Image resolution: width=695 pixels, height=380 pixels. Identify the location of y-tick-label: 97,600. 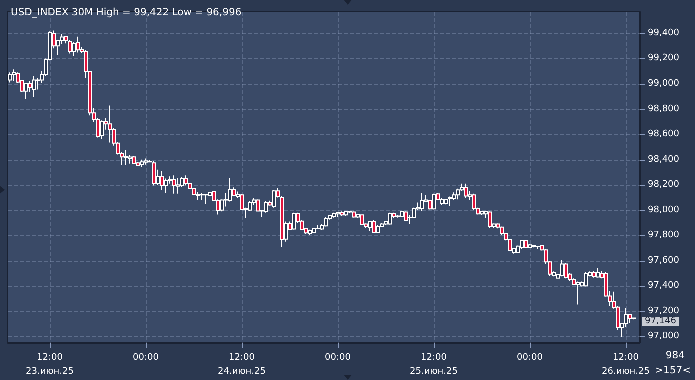
(664, 261).